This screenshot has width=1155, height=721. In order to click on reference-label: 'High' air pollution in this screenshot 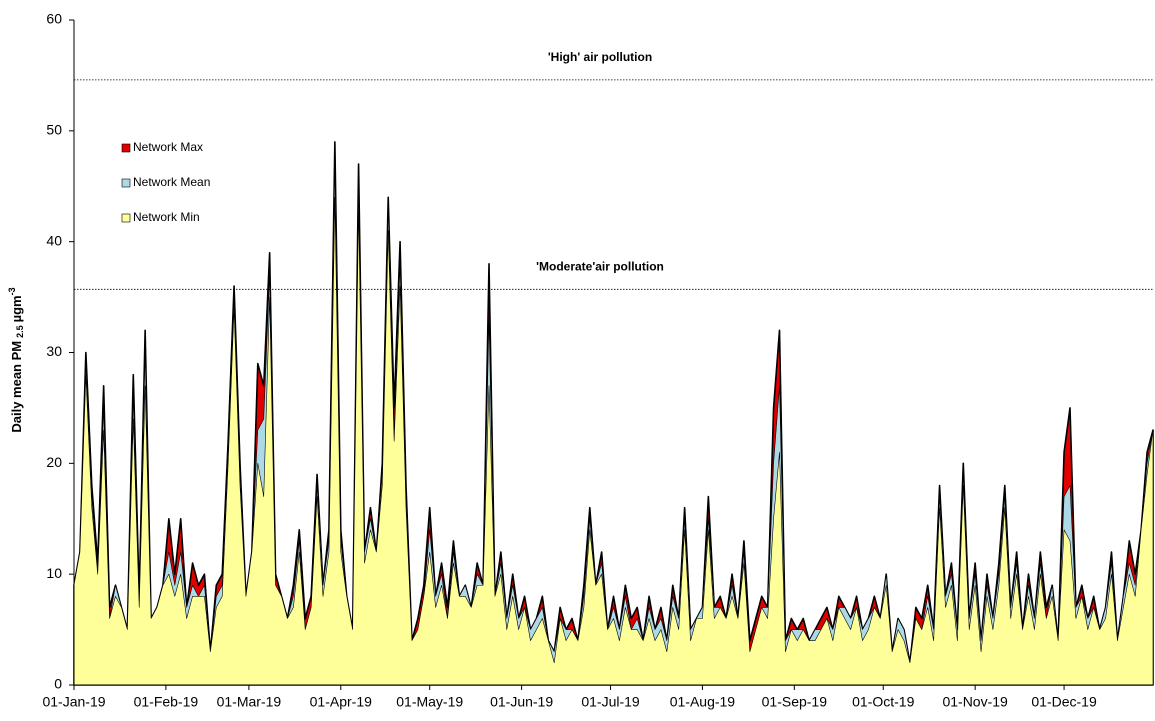, I will do `click(600, 57)`.